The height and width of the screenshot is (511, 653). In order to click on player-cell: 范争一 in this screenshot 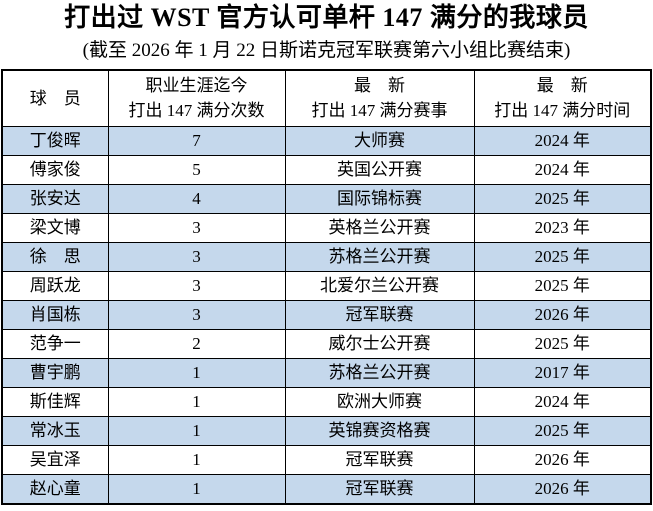, I will do `click(55, 343)`.